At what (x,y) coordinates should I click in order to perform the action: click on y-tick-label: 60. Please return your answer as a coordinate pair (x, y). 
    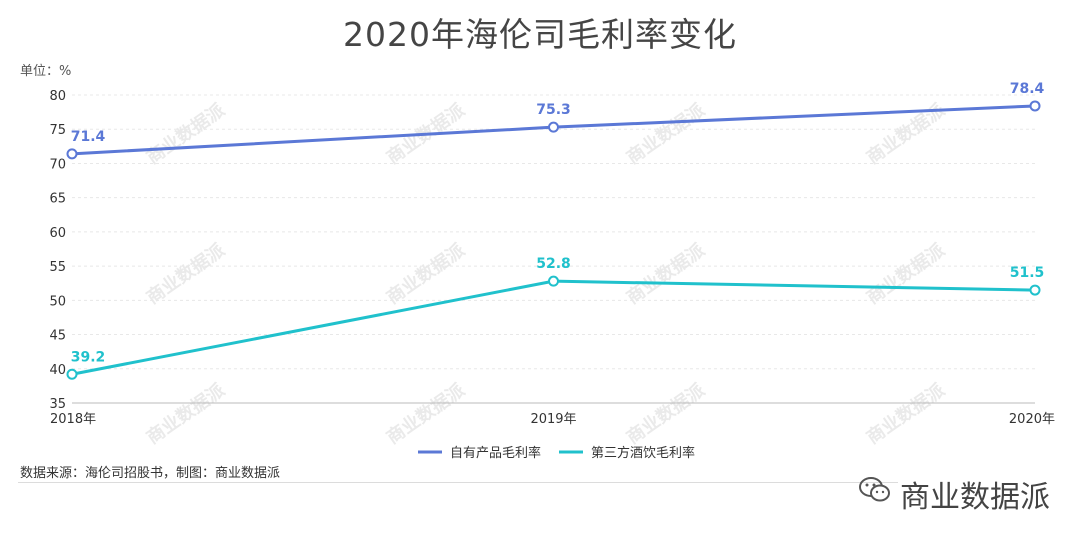
    Looking at the image, I should click on (57, 233).